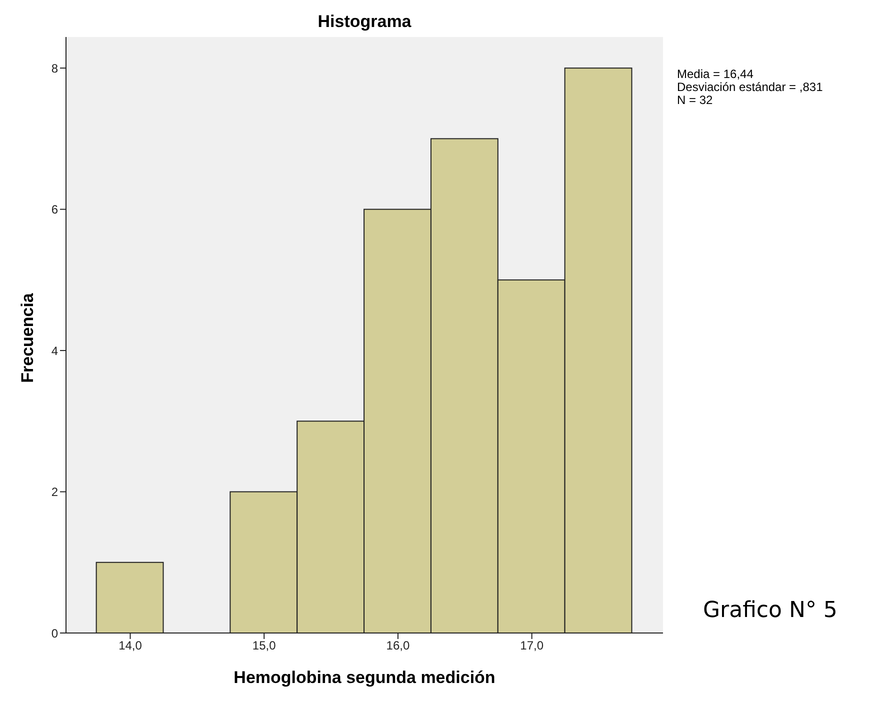 The image size is (880, 704). I want to click on y-tick-label: 8, so click(54, 68).